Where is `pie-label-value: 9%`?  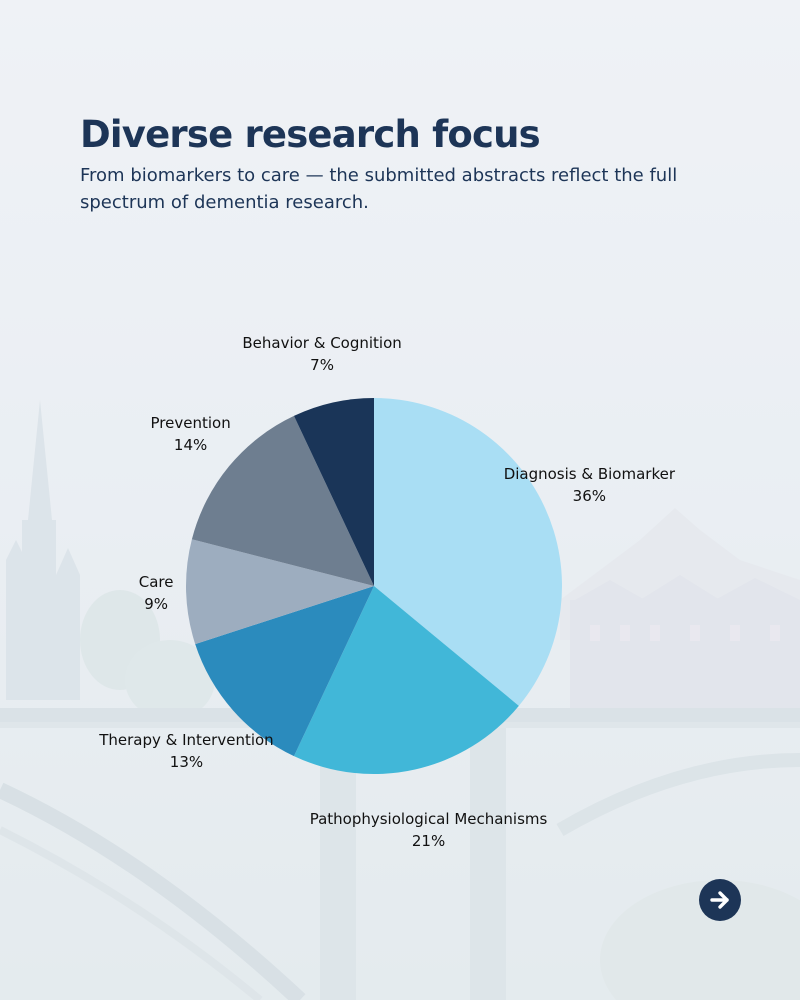
pie-label-value: 9% is located at coordinates (156, 603).